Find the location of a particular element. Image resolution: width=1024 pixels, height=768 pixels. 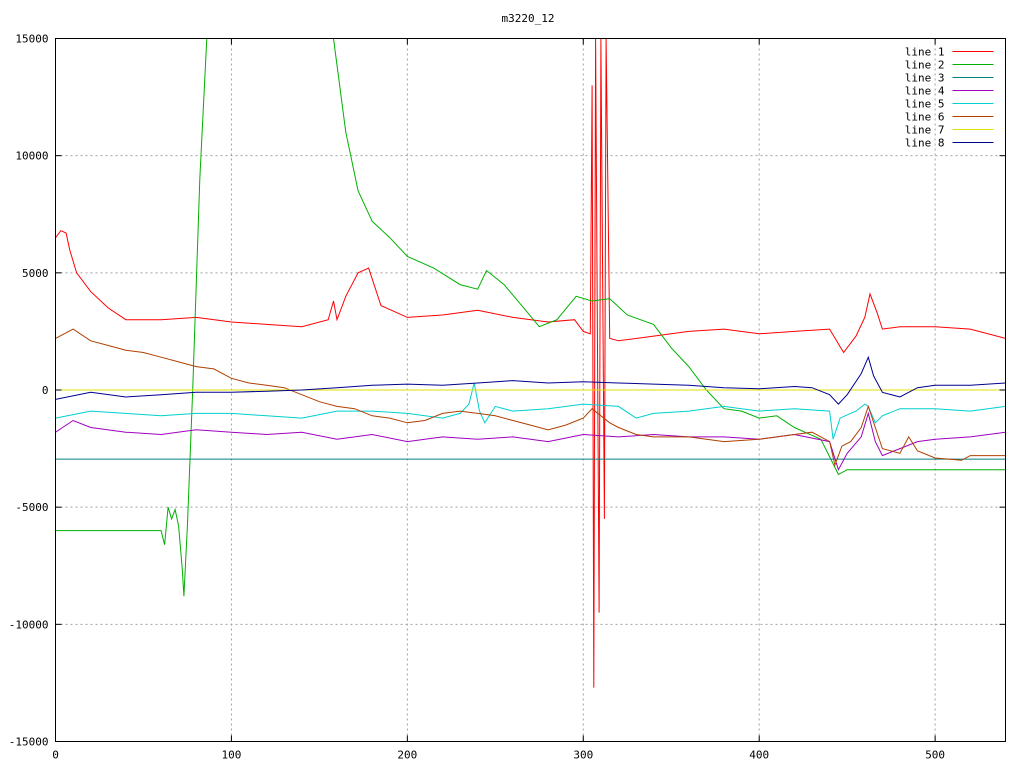

legend-label: line 1 is located at coordinates (925, 52).